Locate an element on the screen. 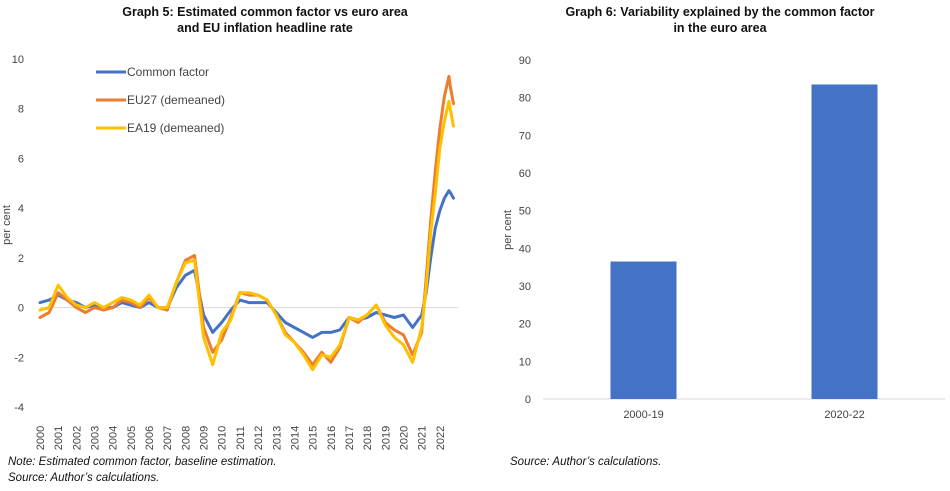  graph5-x-tick-label: 2021 is located at coordinates (423, 438).